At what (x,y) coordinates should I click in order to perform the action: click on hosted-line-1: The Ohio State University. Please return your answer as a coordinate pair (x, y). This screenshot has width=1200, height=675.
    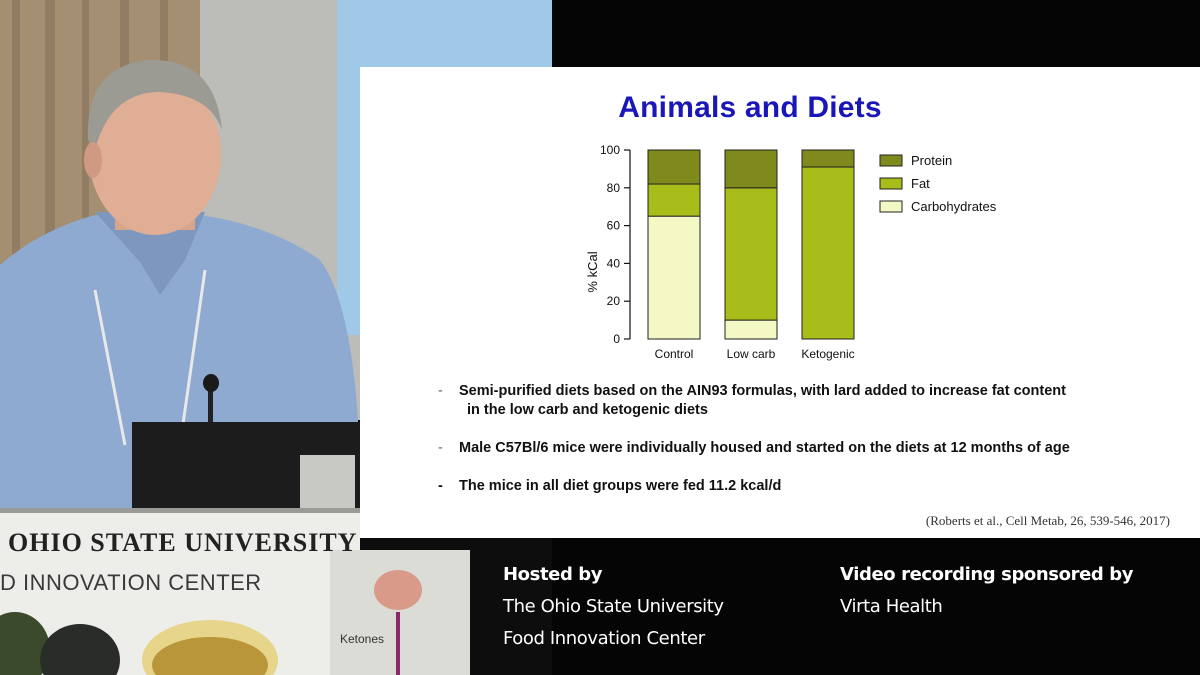
    Looking at the image, I should click on (613, 606).